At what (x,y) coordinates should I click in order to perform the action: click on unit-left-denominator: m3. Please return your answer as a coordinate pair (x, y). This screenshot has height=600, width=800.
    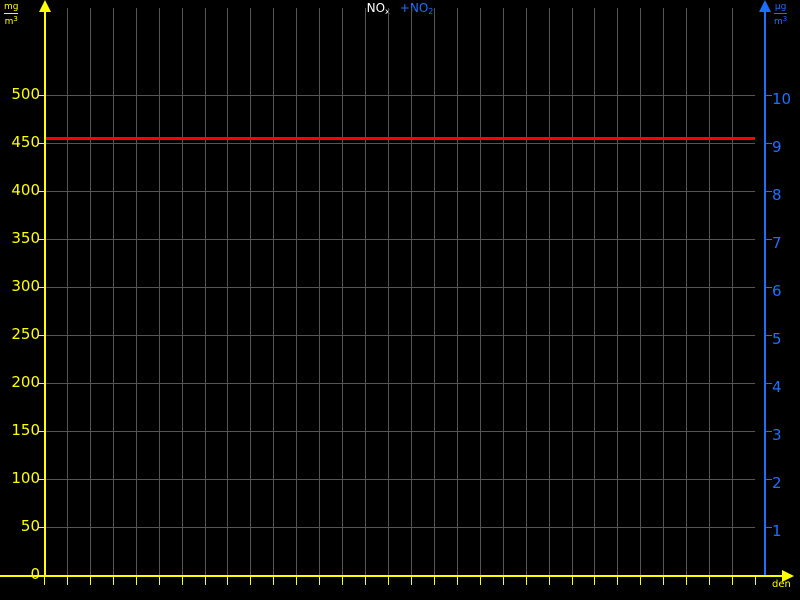
    Looking at the image, I should click on (11, 21).